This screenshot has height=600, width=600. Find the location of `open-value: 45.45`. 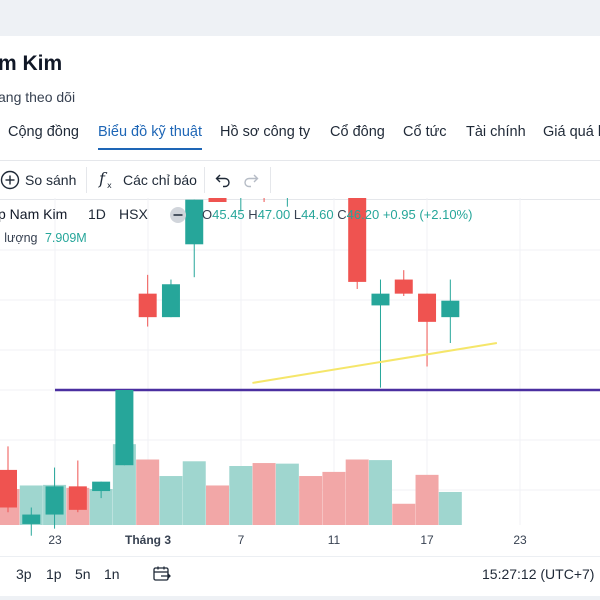

open-value: 45.45 is located at coordinates (228, 214).